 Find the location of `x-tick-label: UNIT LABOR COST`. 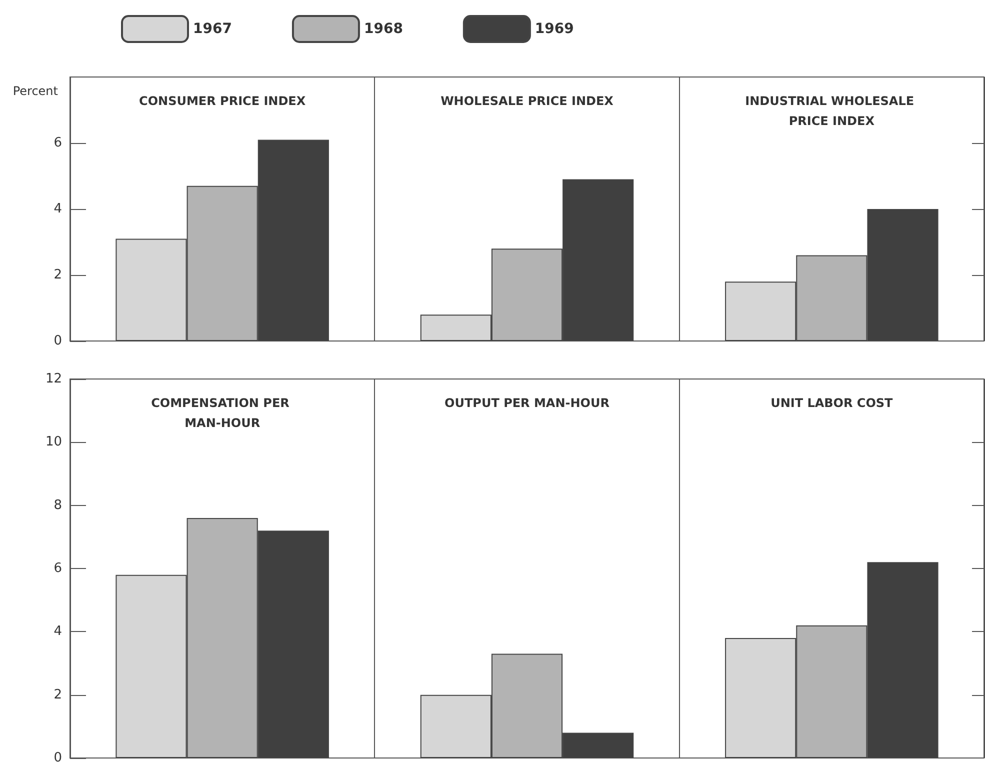

x-tick-label: UNIT LABOR COST is located at coordinates (832, 403).